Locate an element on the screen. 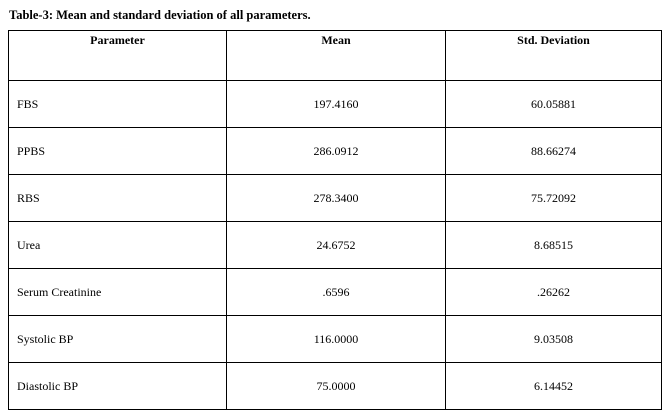  table-row: Urea 24.6752 8.68515 is located at coordinates (335, 245).